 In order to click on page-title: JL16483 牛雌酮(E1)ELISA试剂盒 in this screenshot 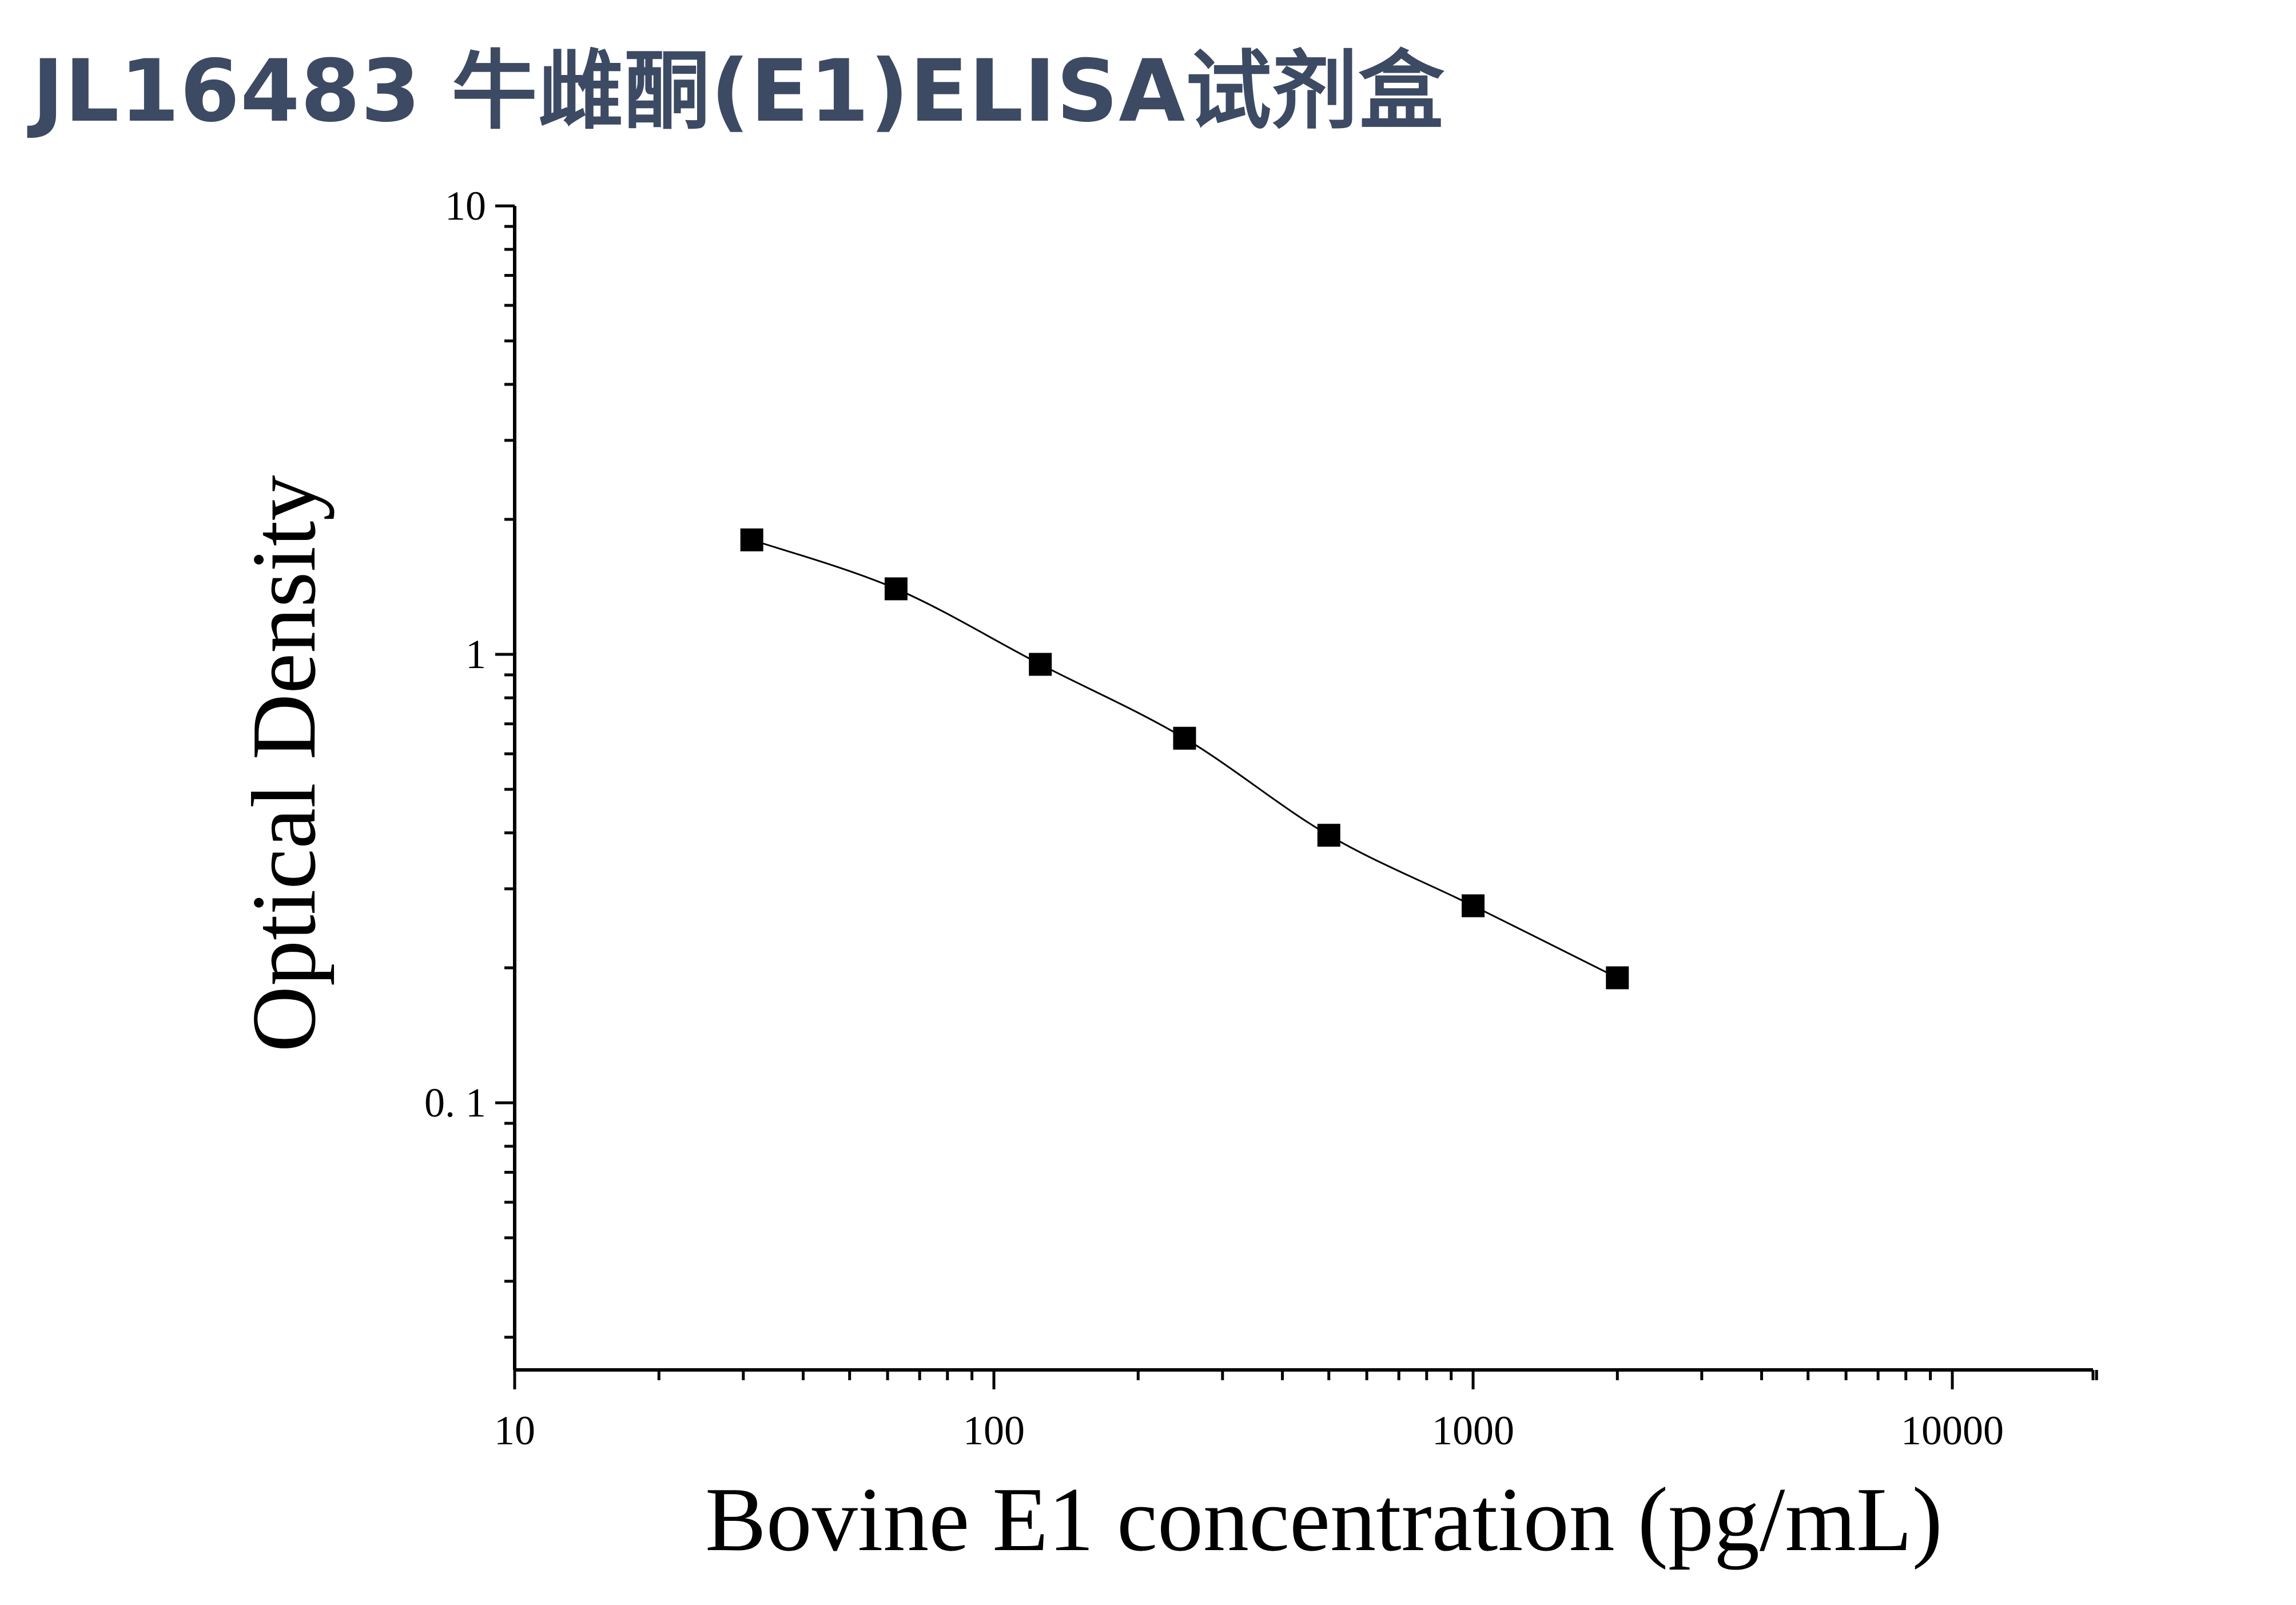, I will do `click(738, 91)`.